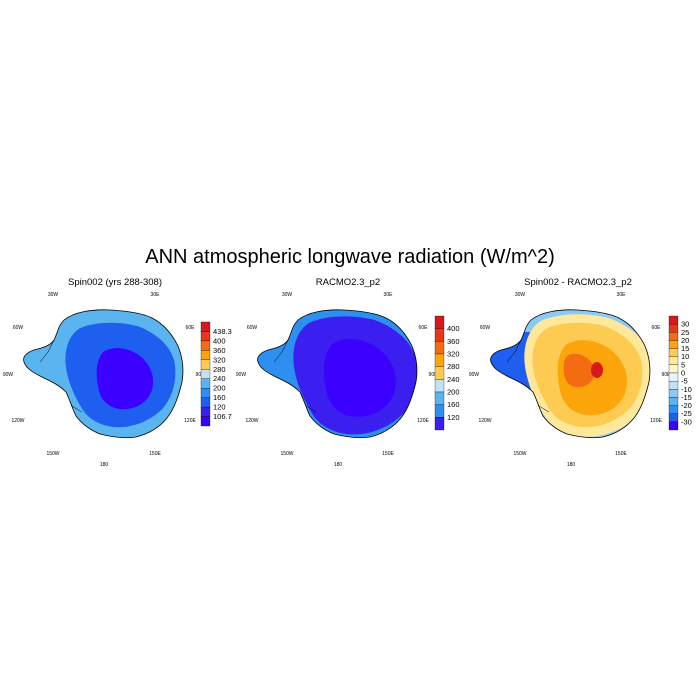  Describe the element at coordinates (685, 324) in the screenshot. I see `colorbar-label: 30` at that location.